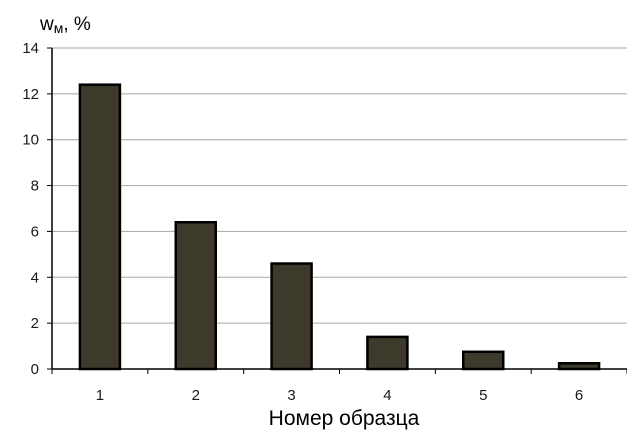 The image size is (627, 430). Describe the element at coordinates (30, 94) in the screenshot. I see `y-tick-label: 12` at that location.